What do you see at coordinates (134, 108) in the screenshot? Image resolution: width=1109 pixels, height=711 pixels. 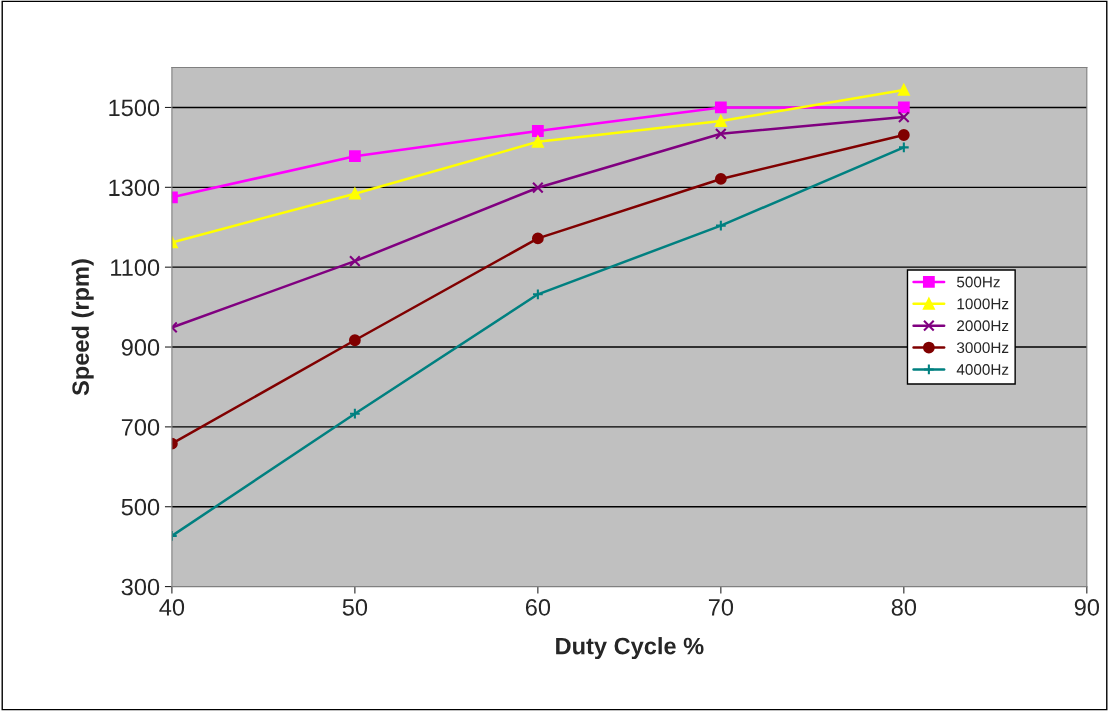 I see `y-tick-label: 1500` at bounding box center [134, 108].